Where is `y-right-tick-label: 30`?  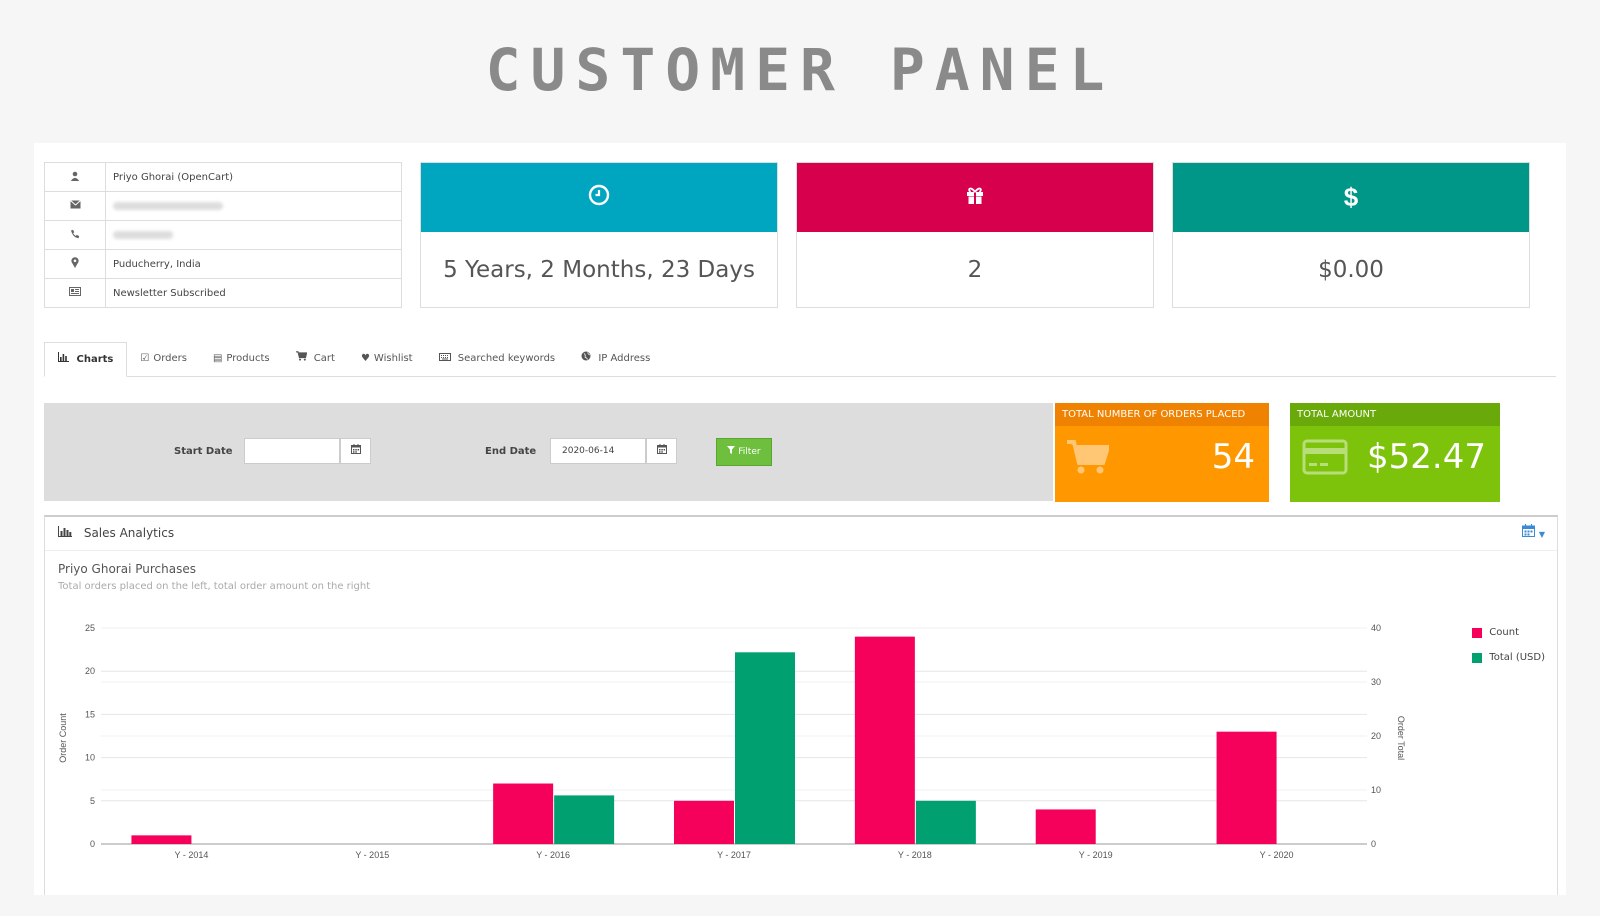 y-right-tick-label: 30 is located at coordinates (1376, 682).